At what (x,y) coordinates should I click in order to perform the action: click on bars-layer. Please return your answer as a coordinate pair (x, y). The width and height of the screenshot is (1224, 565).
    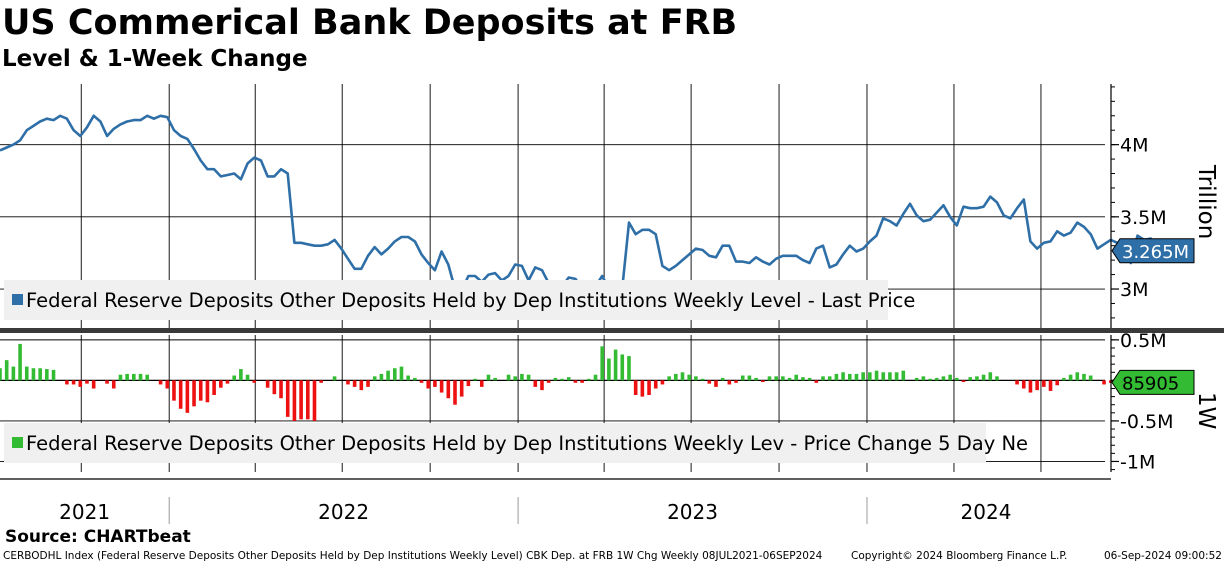
    Looking at the image, I should click on (593, 382).